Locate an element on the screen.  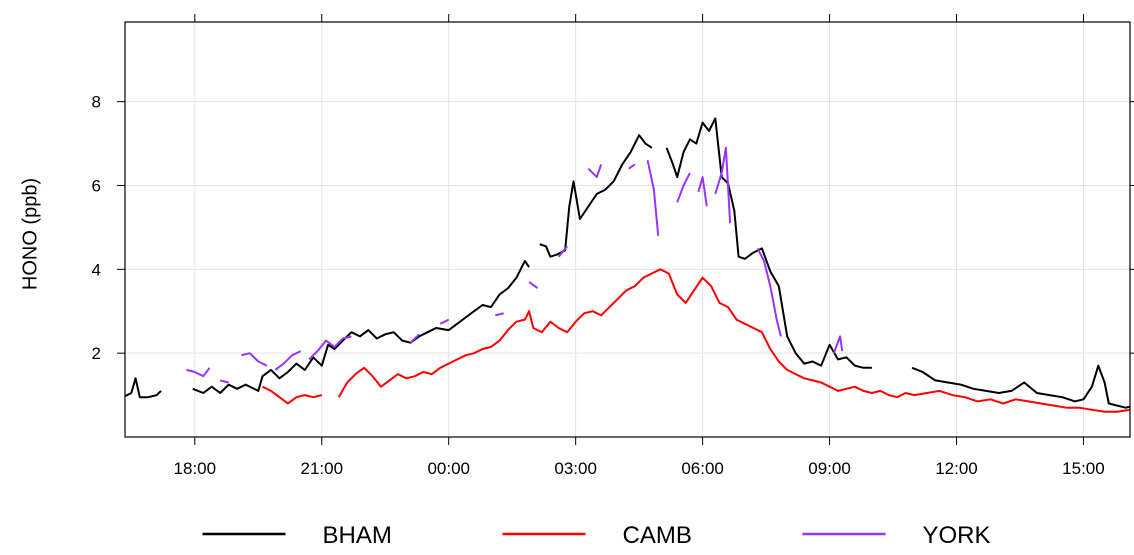
y-tick-label: 2 is located at coordinates (96, 353).